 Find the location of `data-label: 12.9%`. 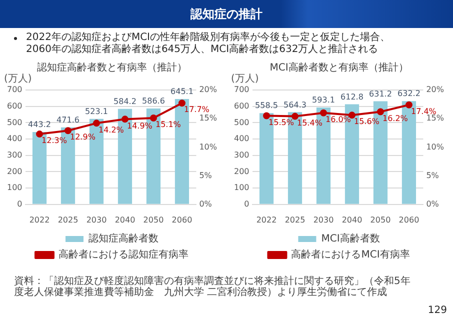

data-label: 12.9% is located at coordinates (83, 137).